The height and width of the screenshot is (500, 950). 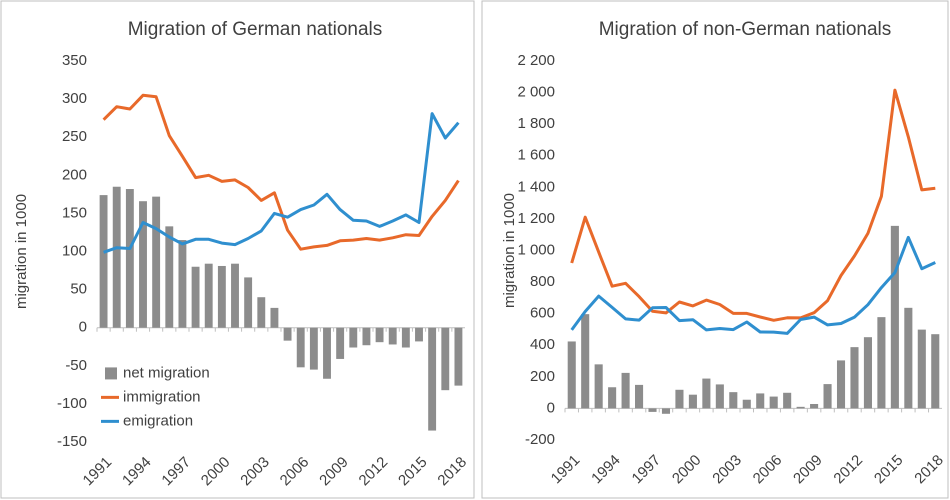 I want to click on y-tick-label: -100, so click(x=72, y=403).